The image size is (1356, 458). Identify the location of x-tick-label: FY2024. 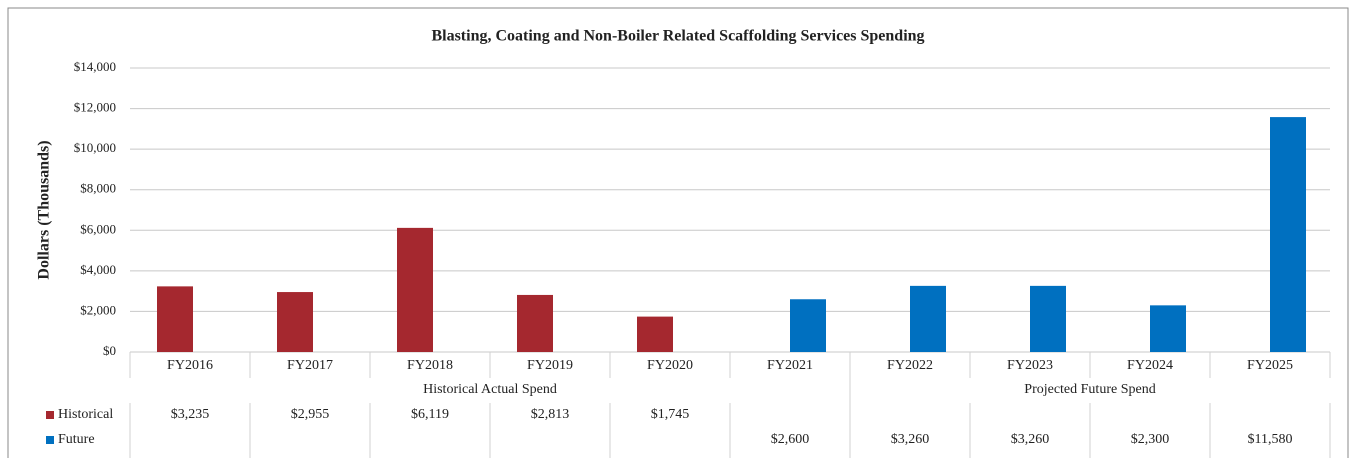
(1150, 365).